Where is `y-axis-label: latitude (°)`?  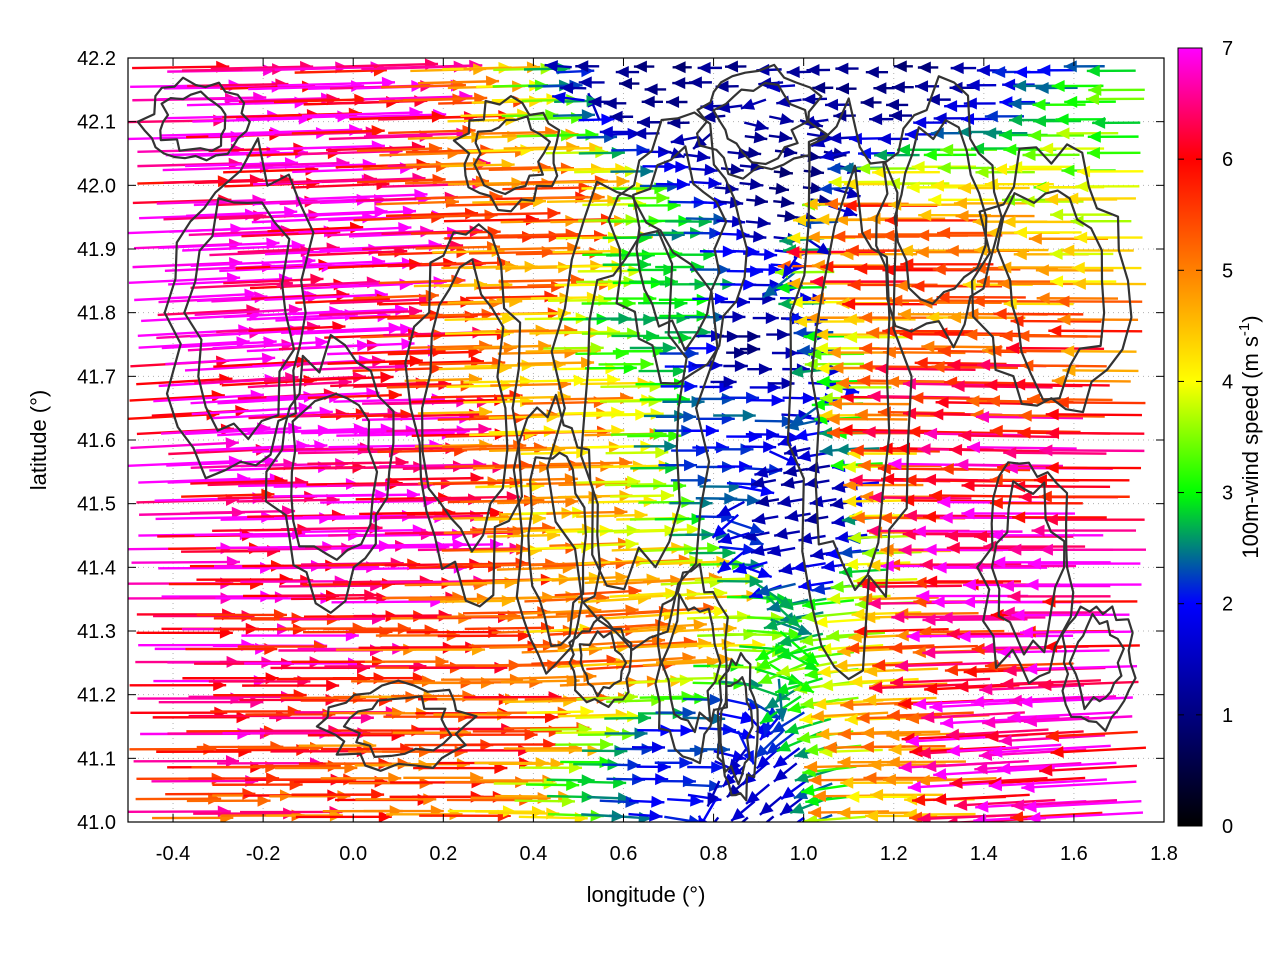 y-axis-label: latitude (°) is located at coordinates (38, 440).